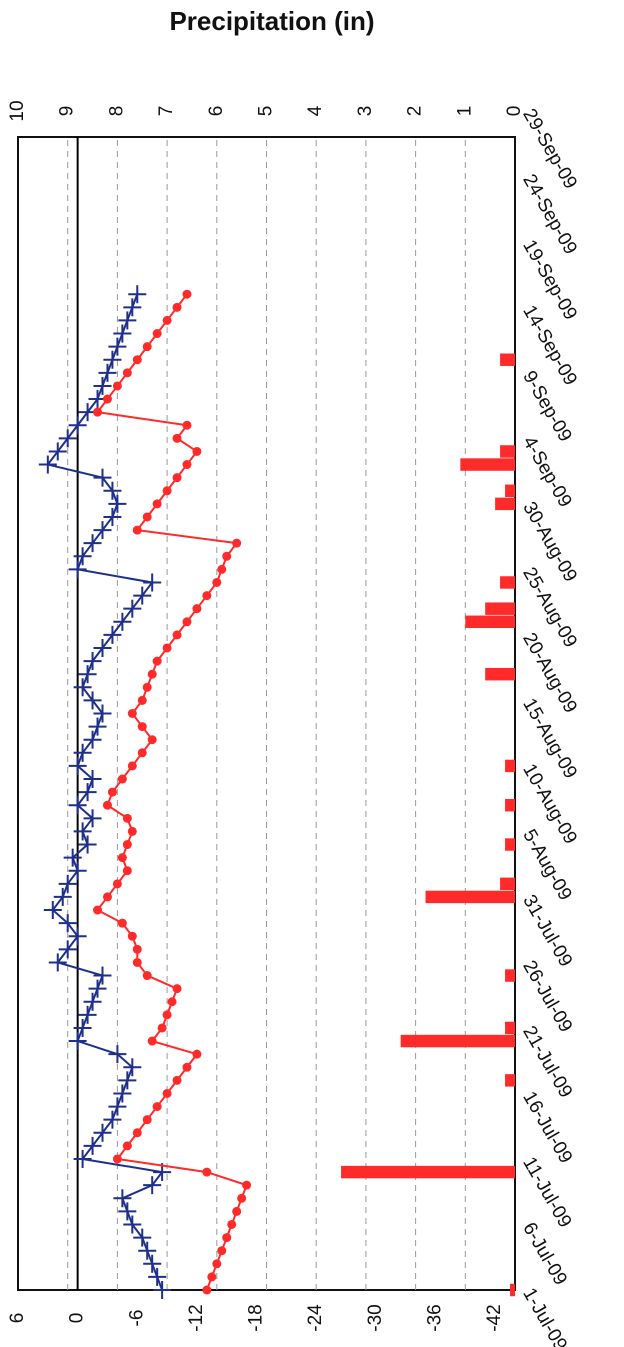 Image resolution: width=624 pixels, height=1347 pixels. Describe the element at coordinates (77, 1318) in the screenshot. I see `y1-tick-label: 0` at that location.